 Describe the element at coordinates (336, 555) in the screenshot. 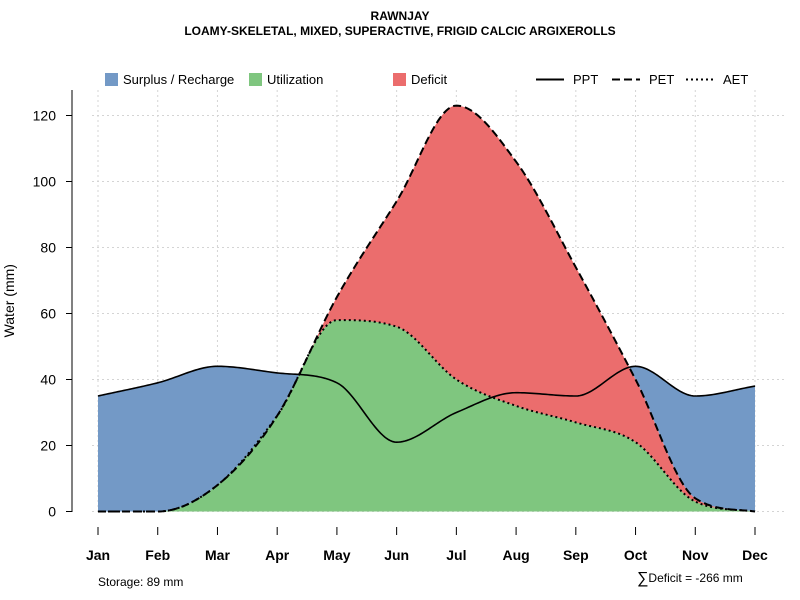

I see `x-tick-label: May` at that location.